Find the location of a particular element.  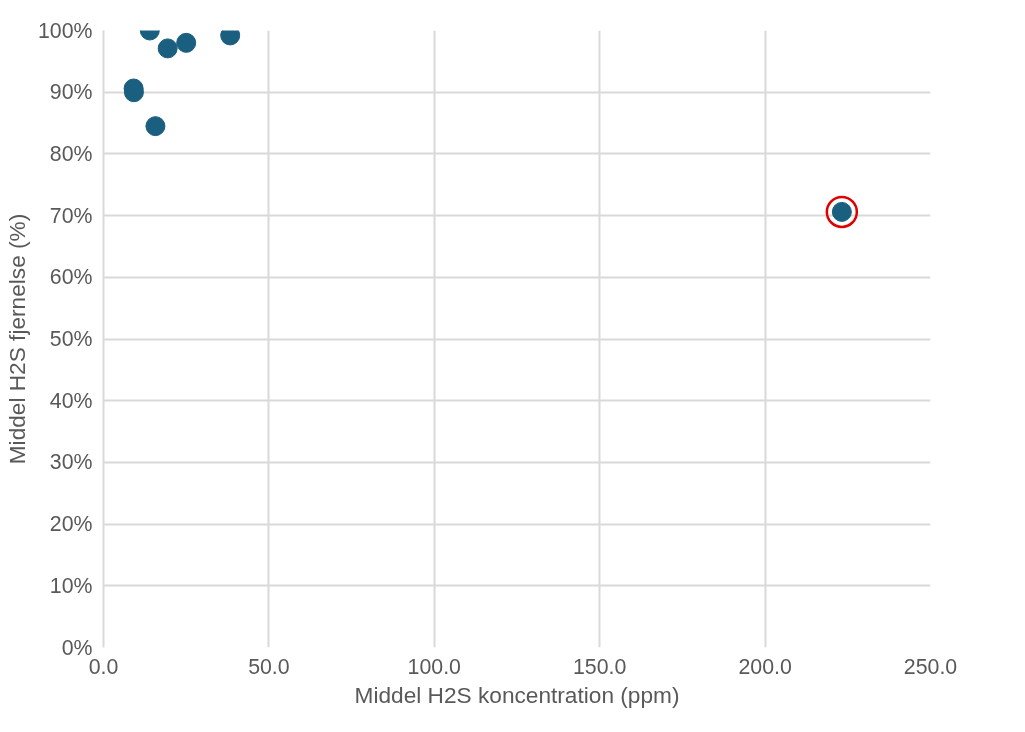

y-tick-label: 30% is located at coordinates (71, 462).